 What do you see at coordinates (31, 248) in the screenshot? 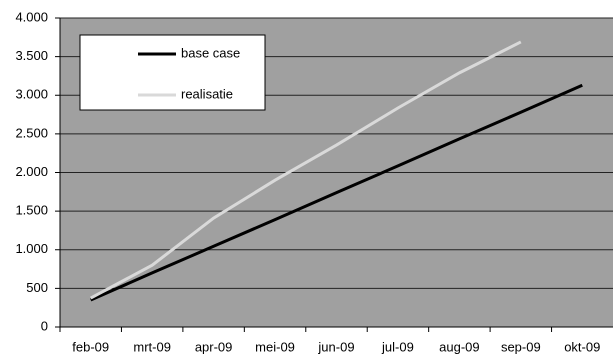
I see `y-tick-label: 1.000` at bounding box center [31, 248].